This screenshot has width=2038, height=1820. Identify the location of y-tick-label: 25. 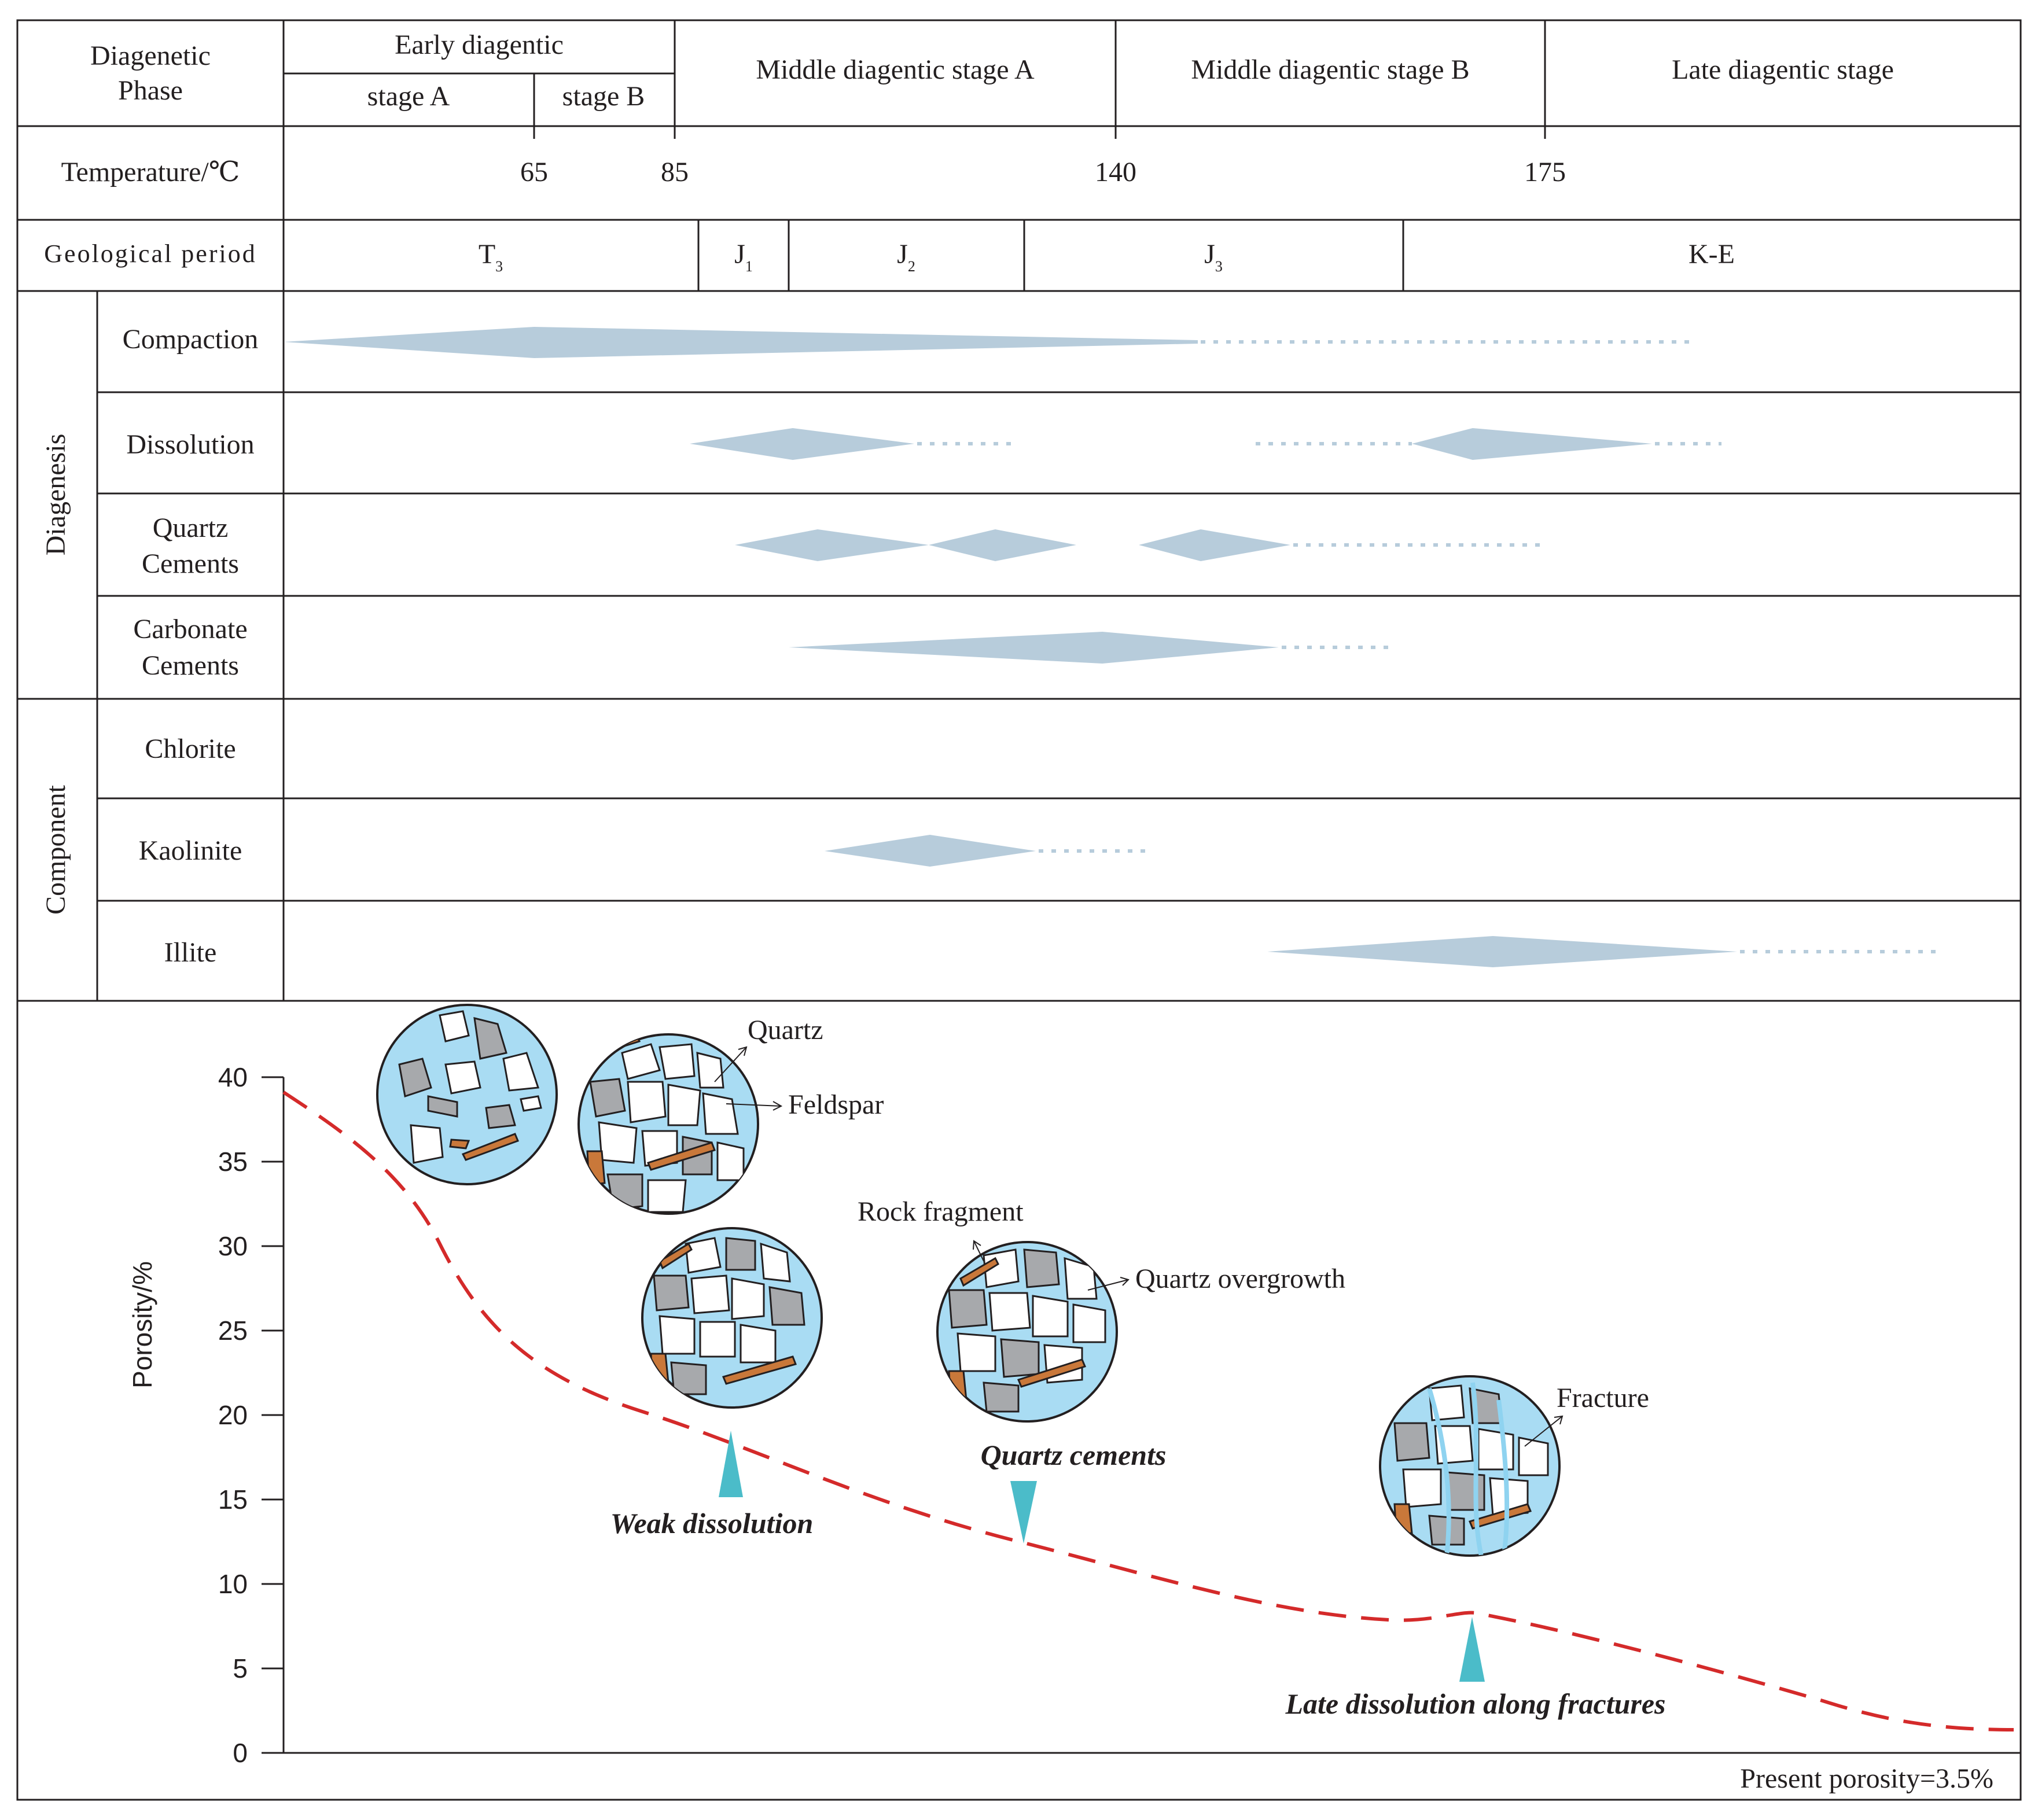
(233, 1331).